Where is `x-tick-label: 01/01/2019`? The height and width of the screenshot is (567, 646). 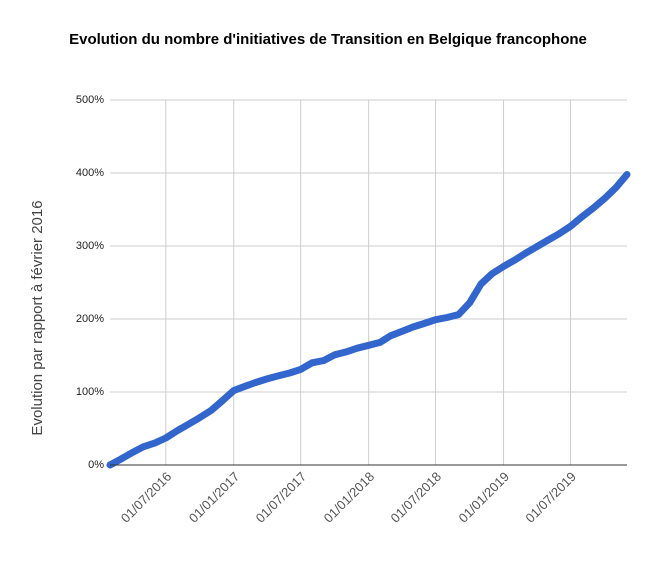
x-tick-label: 01/01/2019 is located at coordinates (483, 497).